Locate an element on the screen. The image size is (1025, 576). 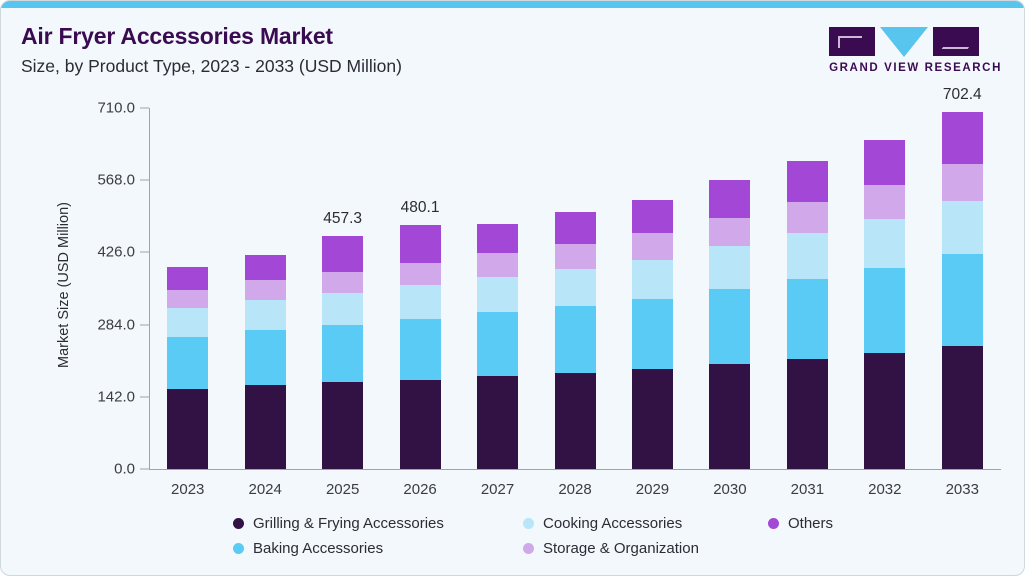
x-axis-tick-label: 2023 is located at coordinates (188, 489).